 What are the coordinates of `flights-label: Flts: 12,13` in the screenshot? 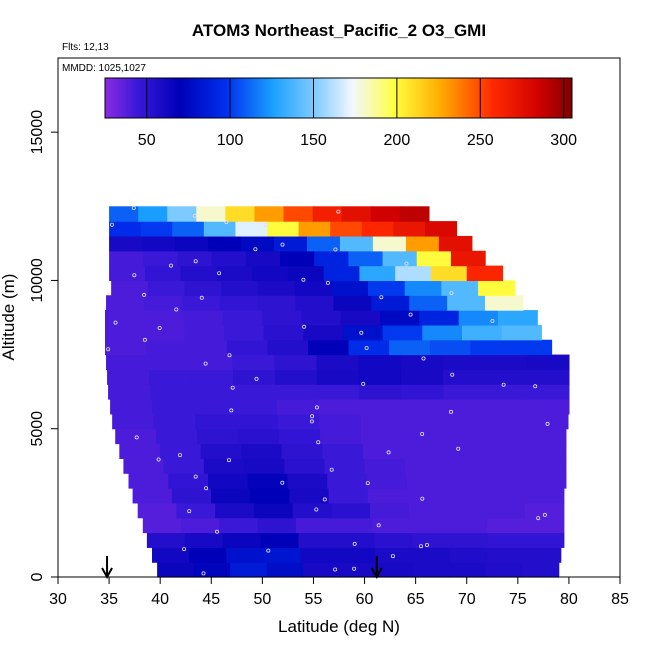 It's located at (85, 47).